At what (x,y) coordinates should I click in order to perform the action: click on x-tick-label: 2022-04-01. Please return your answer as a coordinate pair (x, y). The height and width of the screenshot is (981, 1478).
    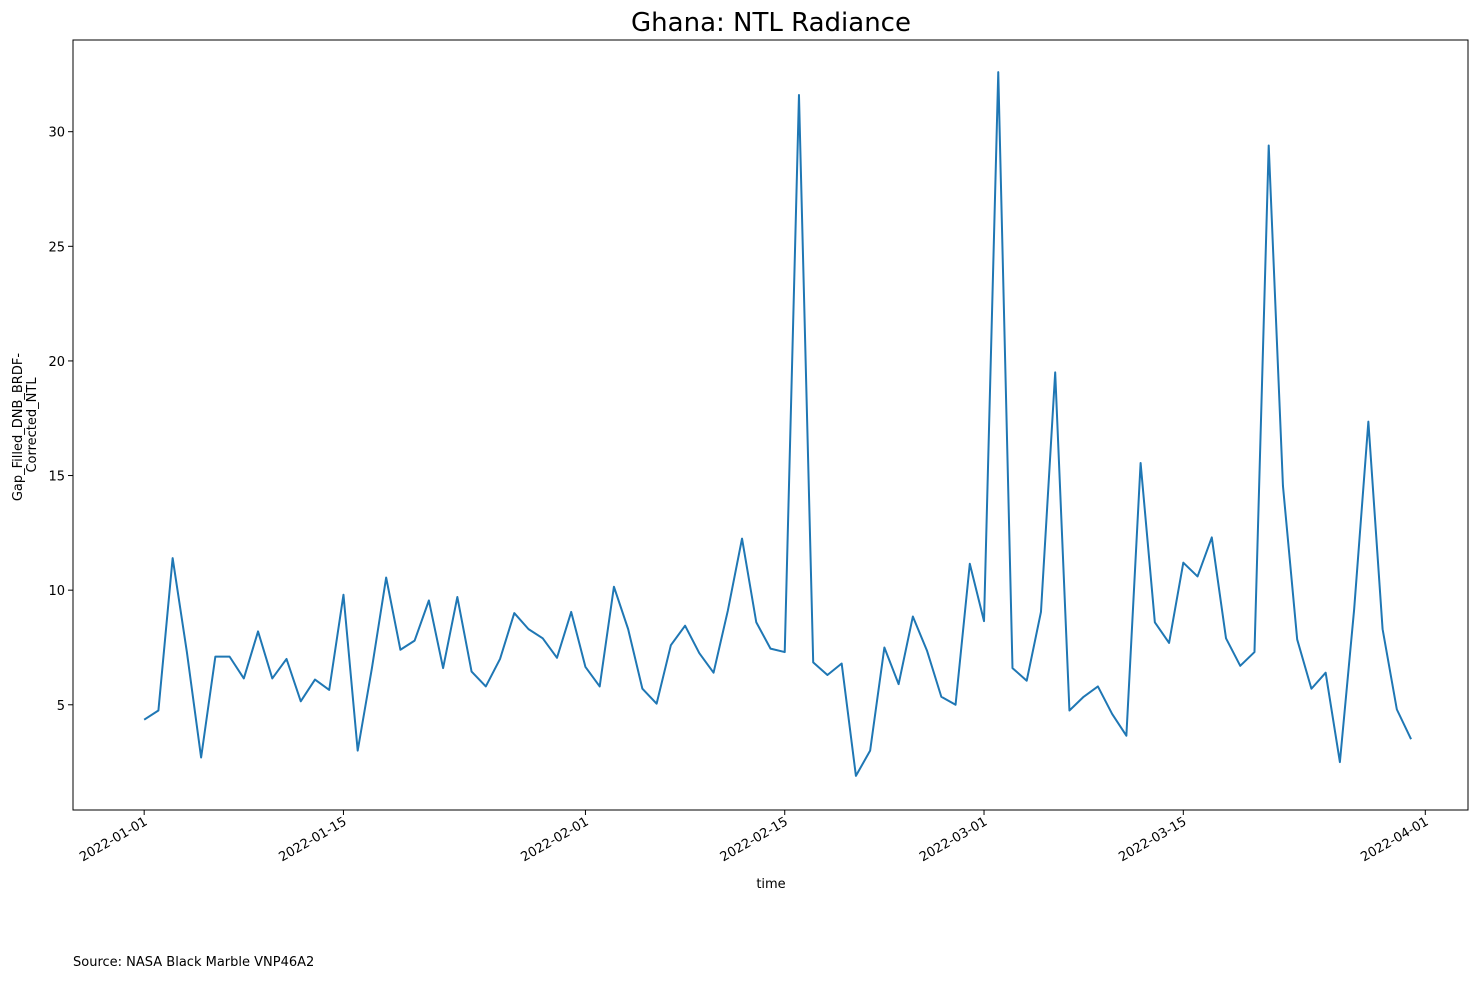
    Looking at the image, I should click on (1394, 839).